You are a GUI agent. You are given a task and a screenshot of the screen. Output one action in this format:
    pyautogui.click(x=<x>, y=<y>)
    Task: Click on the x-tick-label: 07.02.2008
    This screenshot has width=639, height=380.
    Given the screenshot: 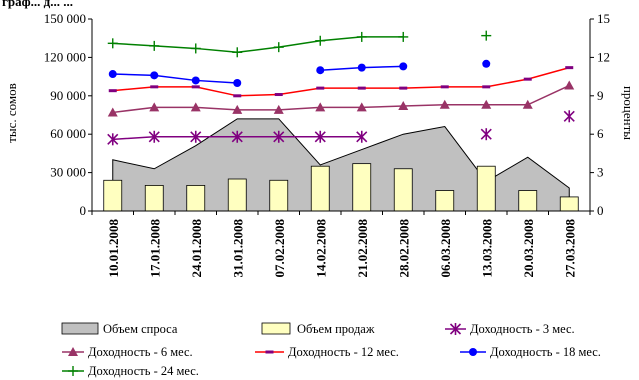 What is the action you would take?
    pyautogui.click(x=279, y=248)
    